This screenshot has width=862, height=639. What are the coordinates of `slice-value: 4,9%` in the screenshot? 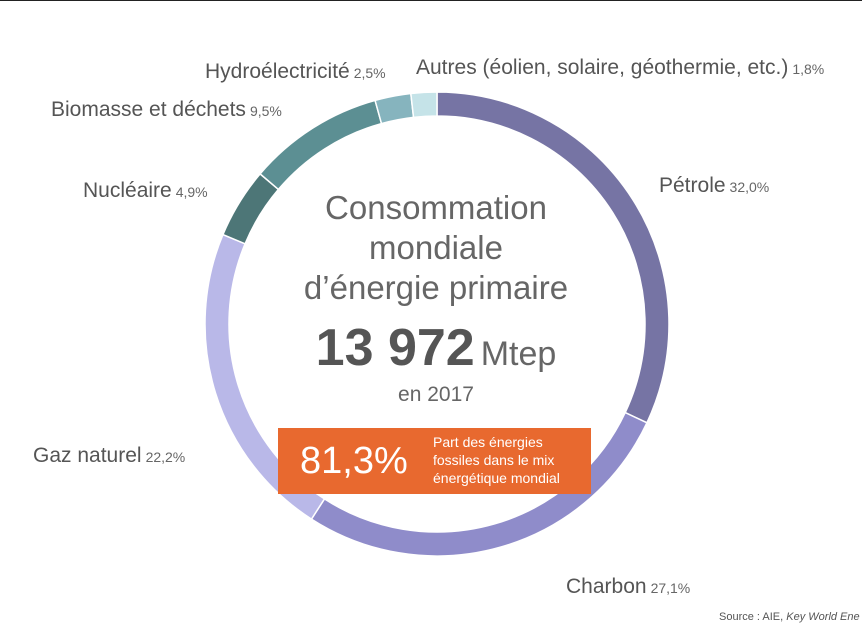 It's located at (191, 192).